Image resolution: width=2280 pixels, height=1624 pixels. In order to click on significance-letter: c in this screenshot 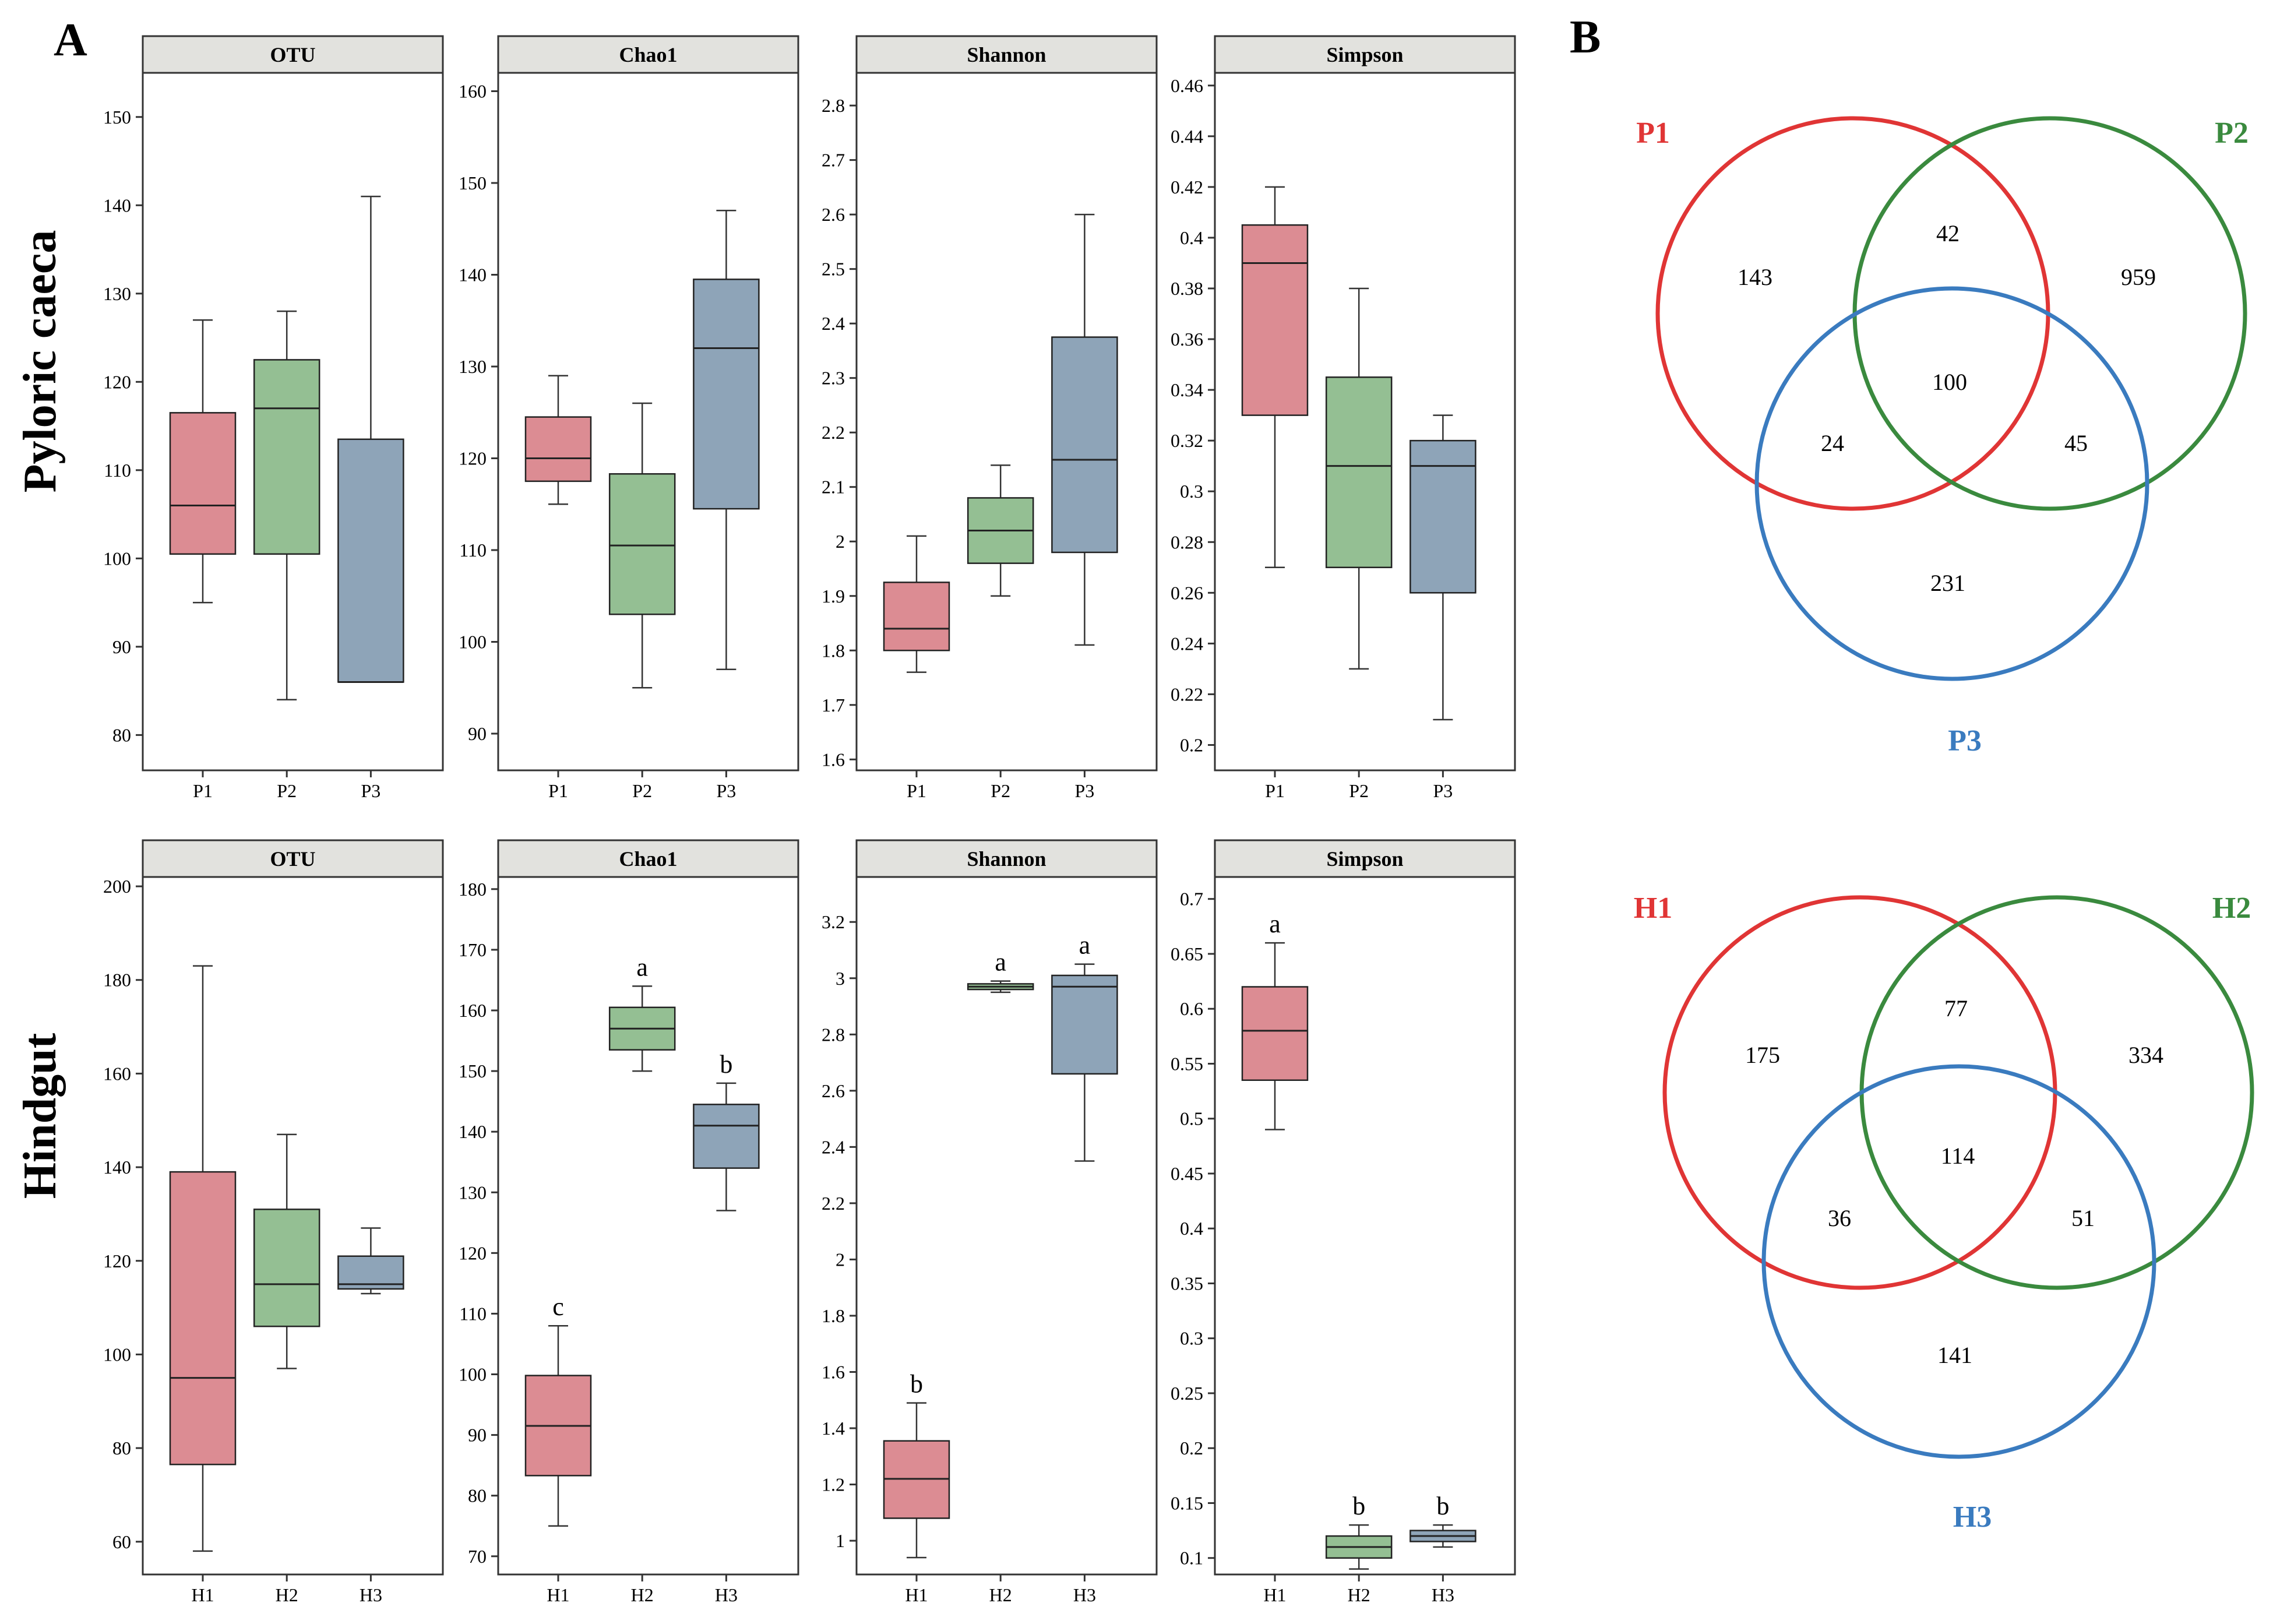, I will do `click(558, 1307)`.